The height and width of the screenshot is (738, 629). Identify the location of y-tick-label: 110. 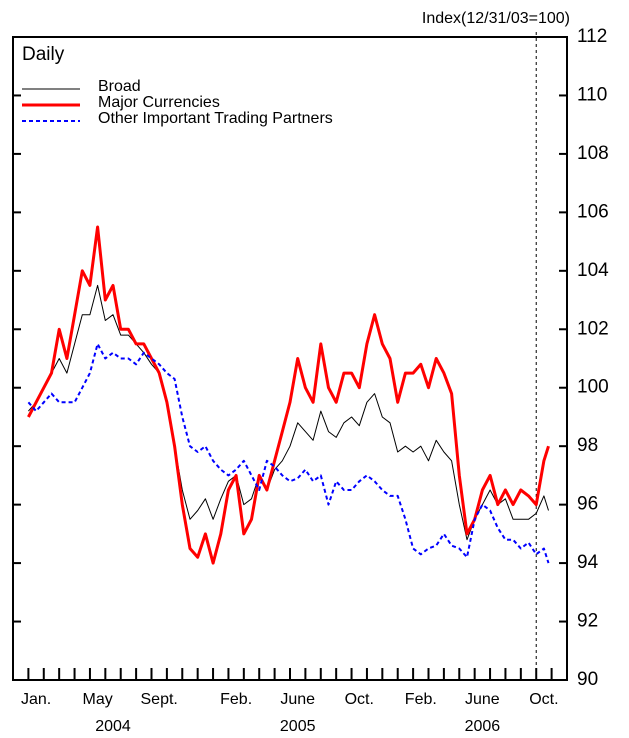
(592, 94).